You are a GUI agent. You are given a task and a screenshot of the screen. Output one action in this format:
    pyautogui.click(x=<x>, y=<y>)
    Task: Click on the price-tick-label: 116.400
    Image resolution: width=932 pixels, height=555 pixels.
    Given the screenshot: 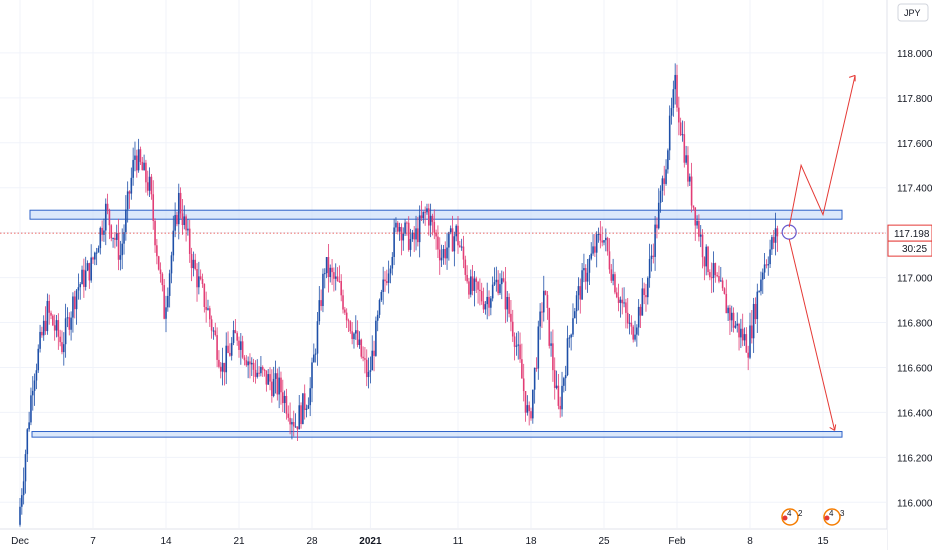 What is the action you would take?
    pyautogui.click(x=914, y=413)
    